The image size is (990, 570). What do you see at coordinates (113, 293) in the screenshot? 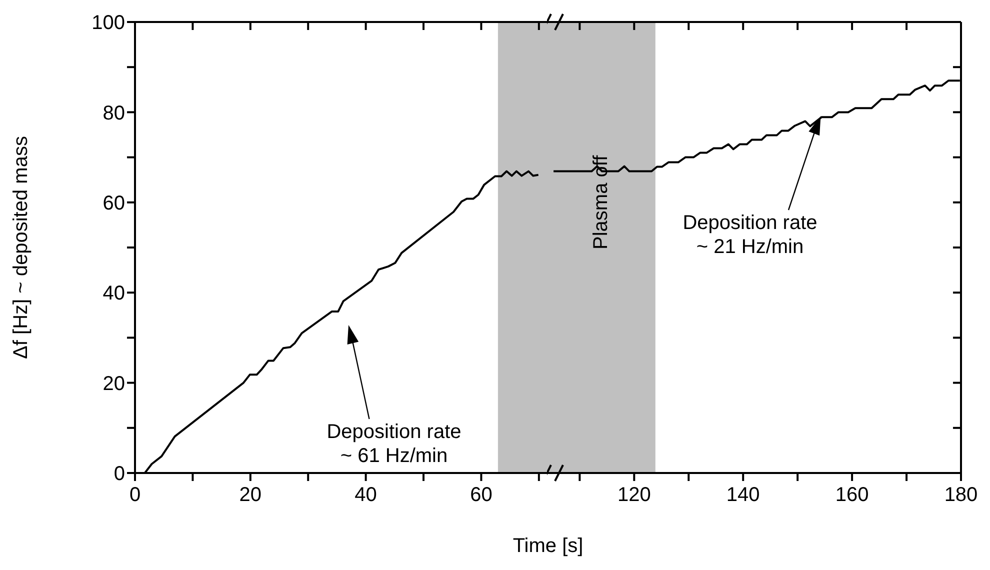
I see `y-tick-label: 40` at bounding box center [113, 293].